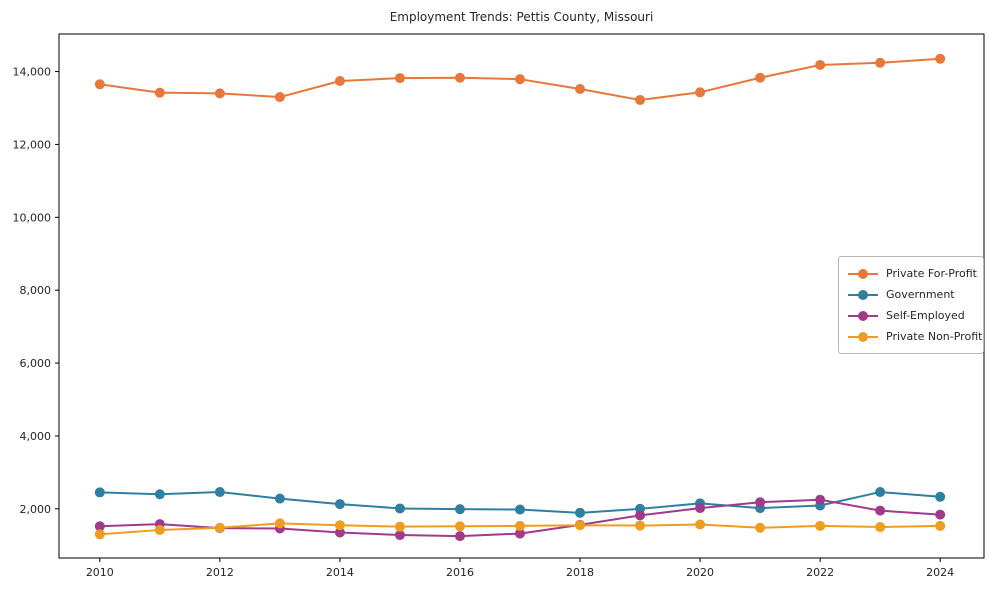  What do you see at coordinates (36, 436) in the screenshot?
I see `y-tick-label: 4,000` at bounding box center [36, 436].